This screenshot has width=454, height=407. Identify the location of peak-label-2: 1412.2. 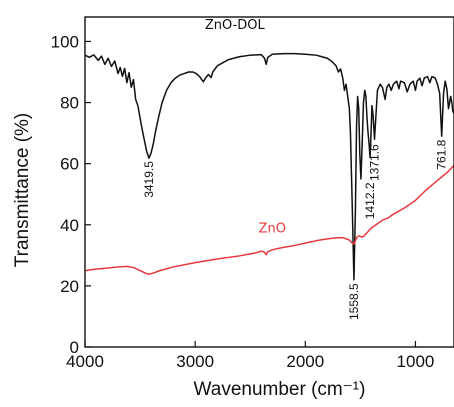
(370, 200).